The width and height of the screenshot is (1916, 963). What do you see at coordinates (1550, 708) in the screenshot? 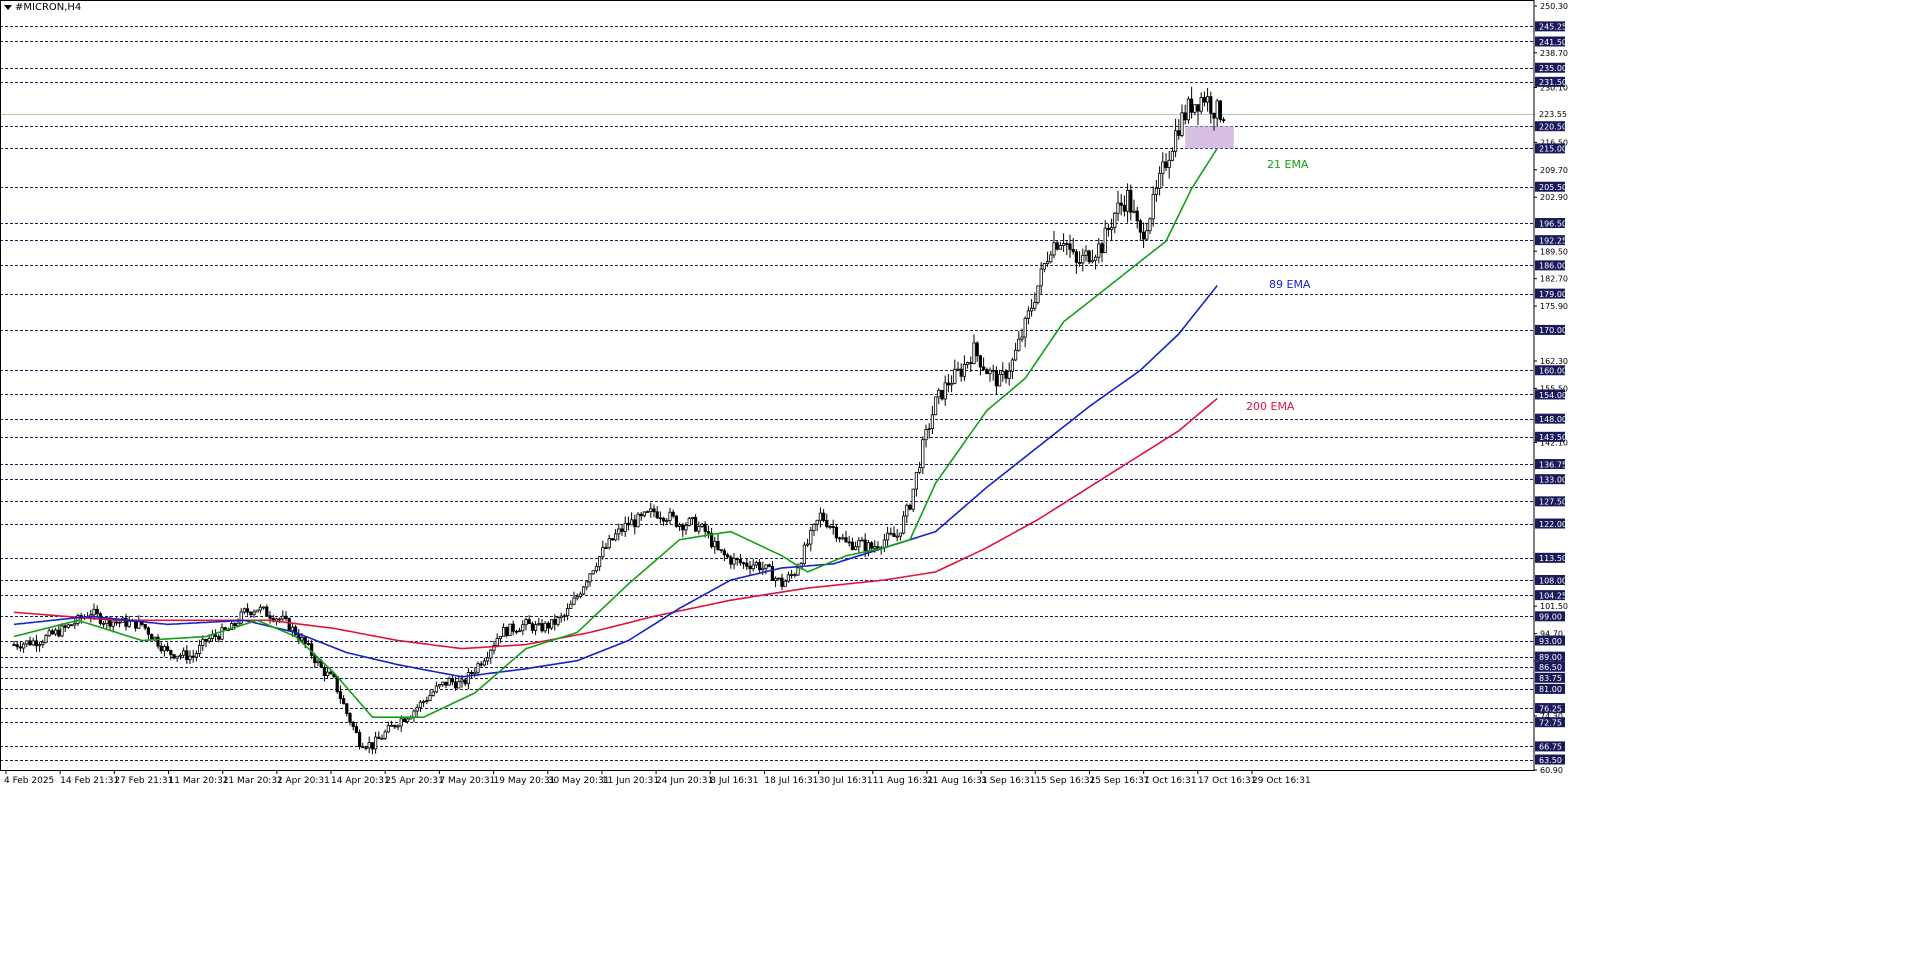
I see `level-price-tag: 76.25` at bounding box center [1550, 708].